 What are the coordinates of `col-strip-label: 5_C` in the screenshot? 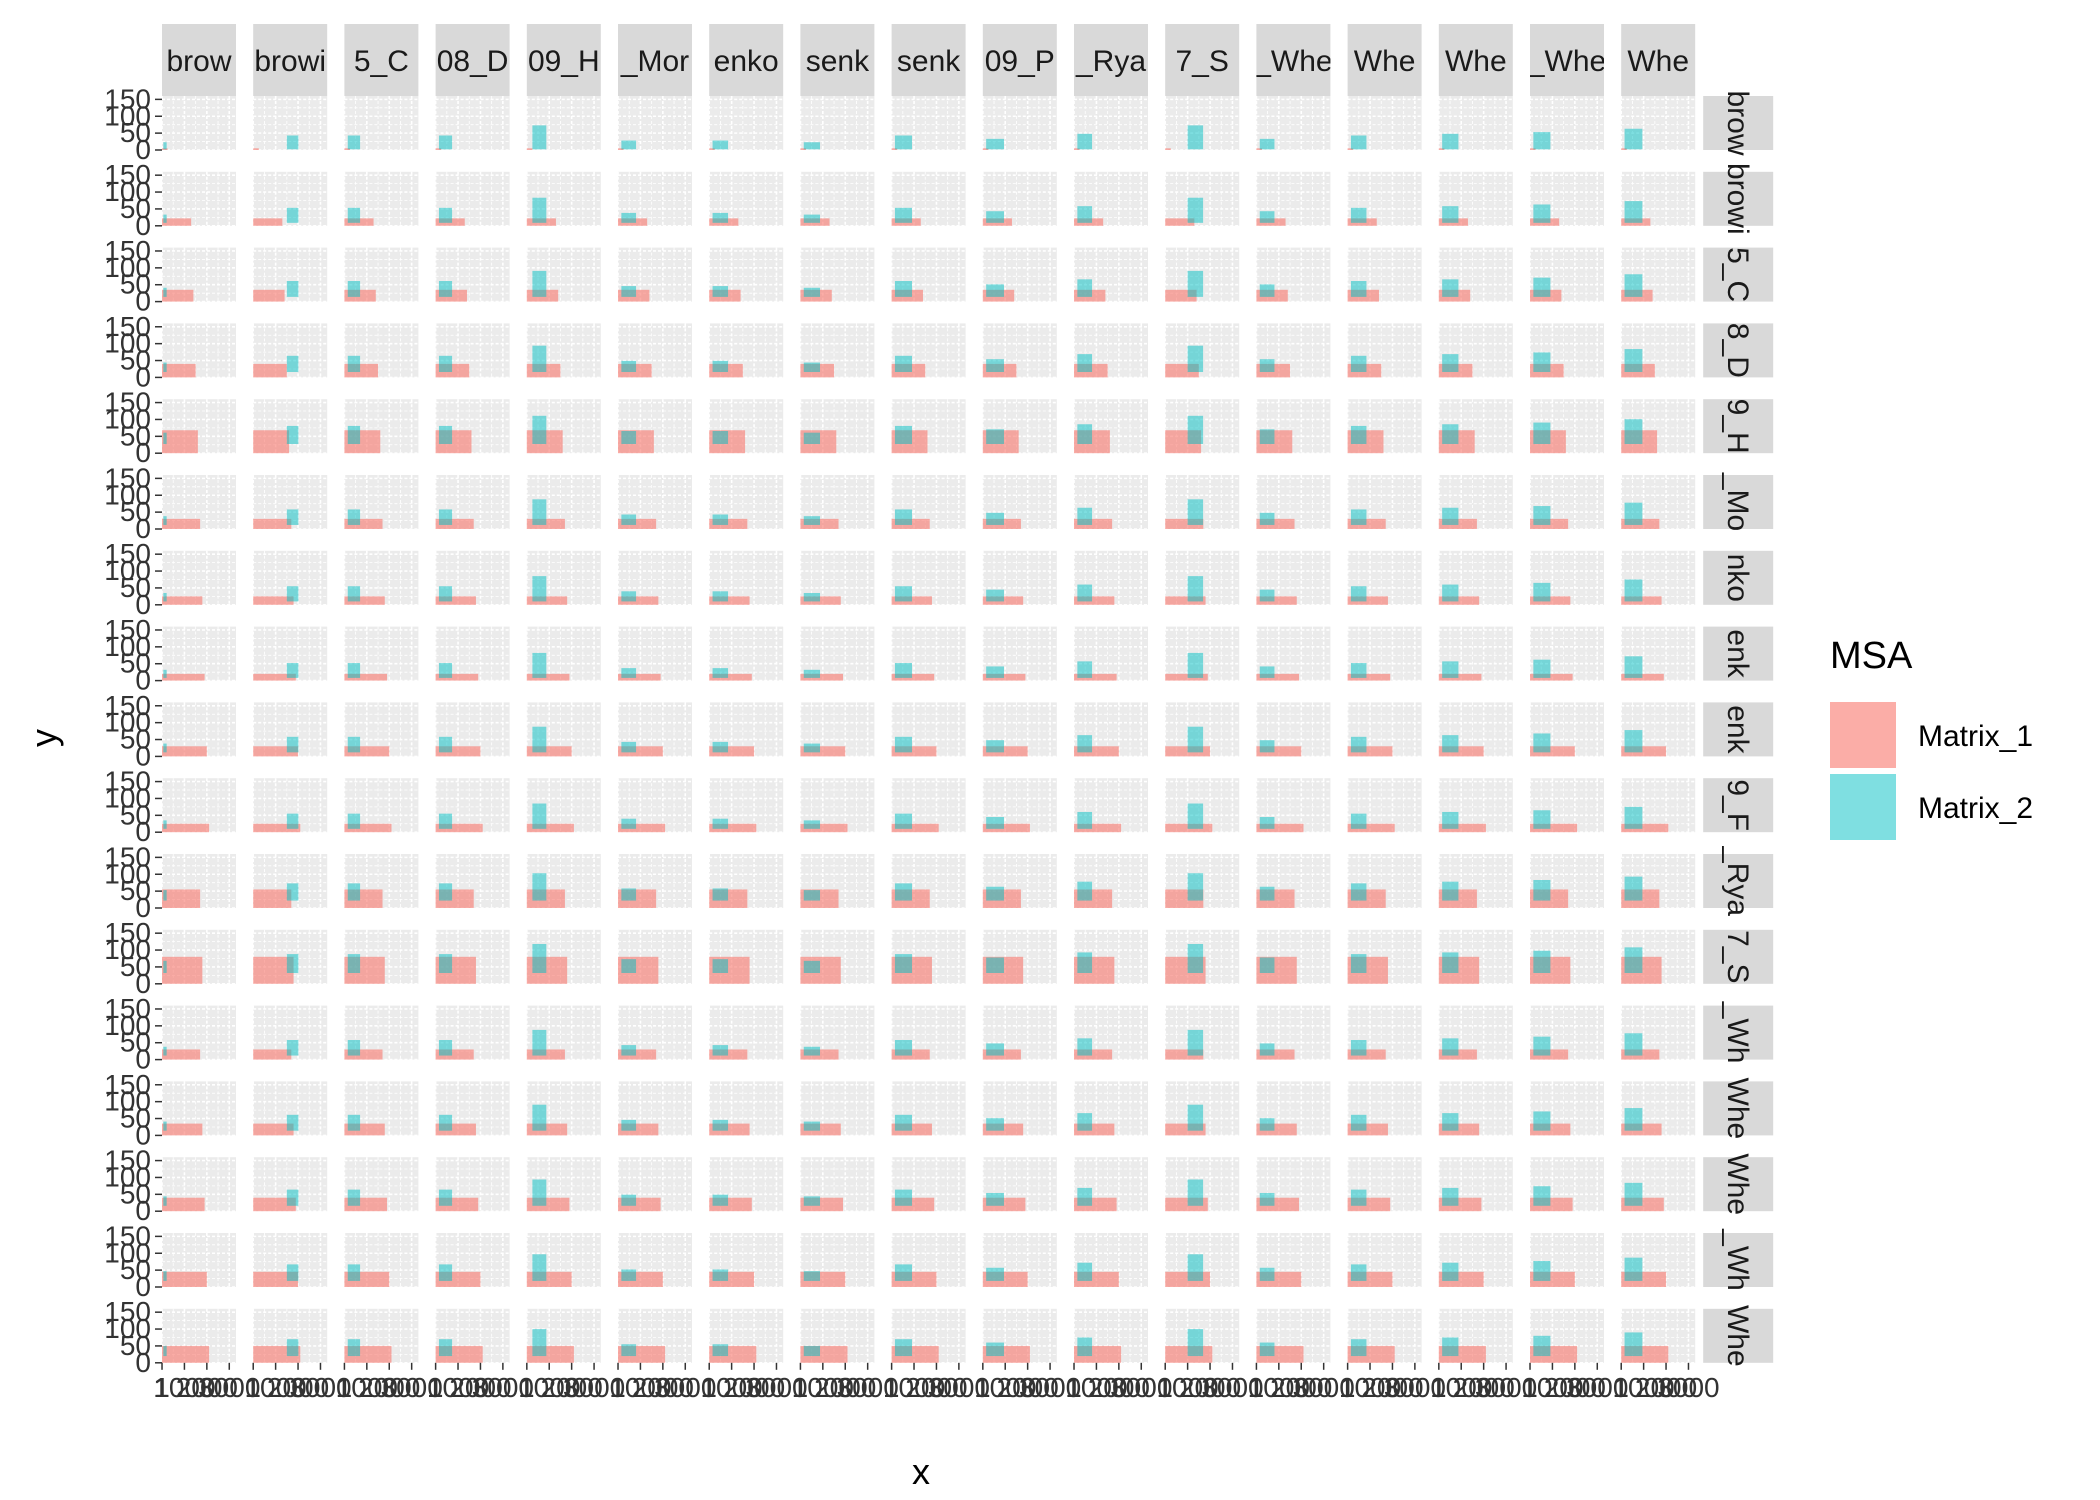 It's located at (381, 61).